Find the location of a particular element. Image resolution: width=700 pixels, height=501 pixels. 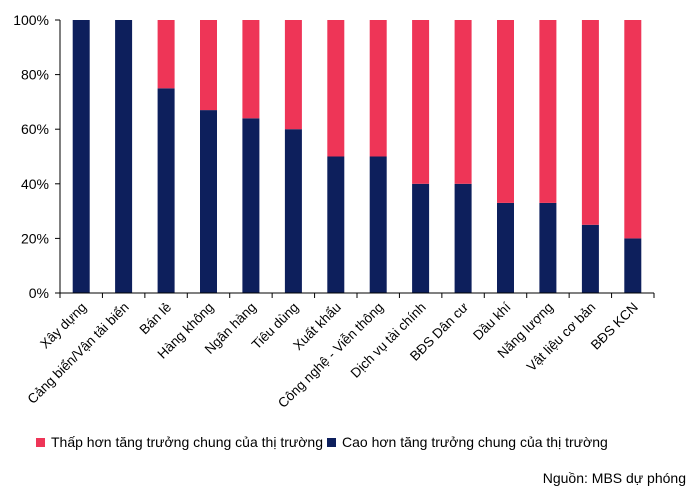

y-tick-label: 80% is located at coordinates (35, 75).